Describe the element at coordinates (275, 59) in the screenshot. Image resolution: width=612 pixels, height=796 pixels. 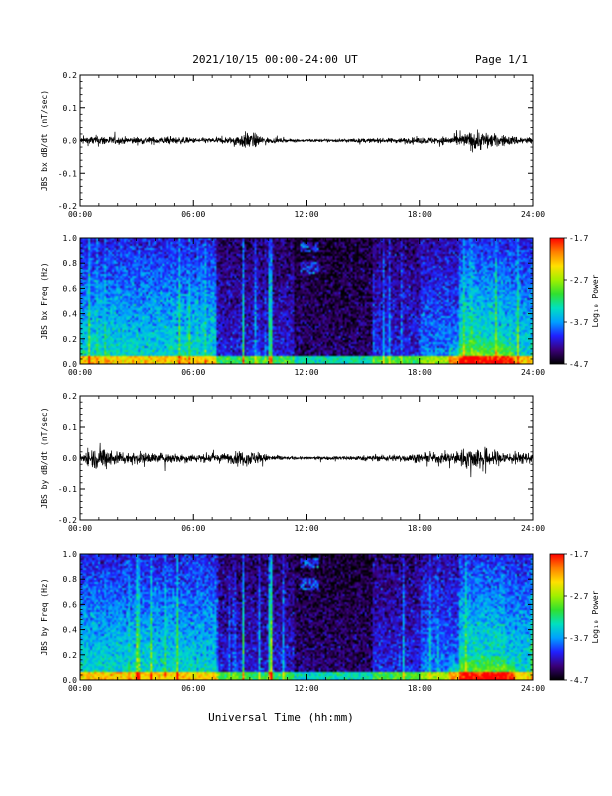
I see `figure-title: 2021/10/15 00:00-24:00 UT` at that location.